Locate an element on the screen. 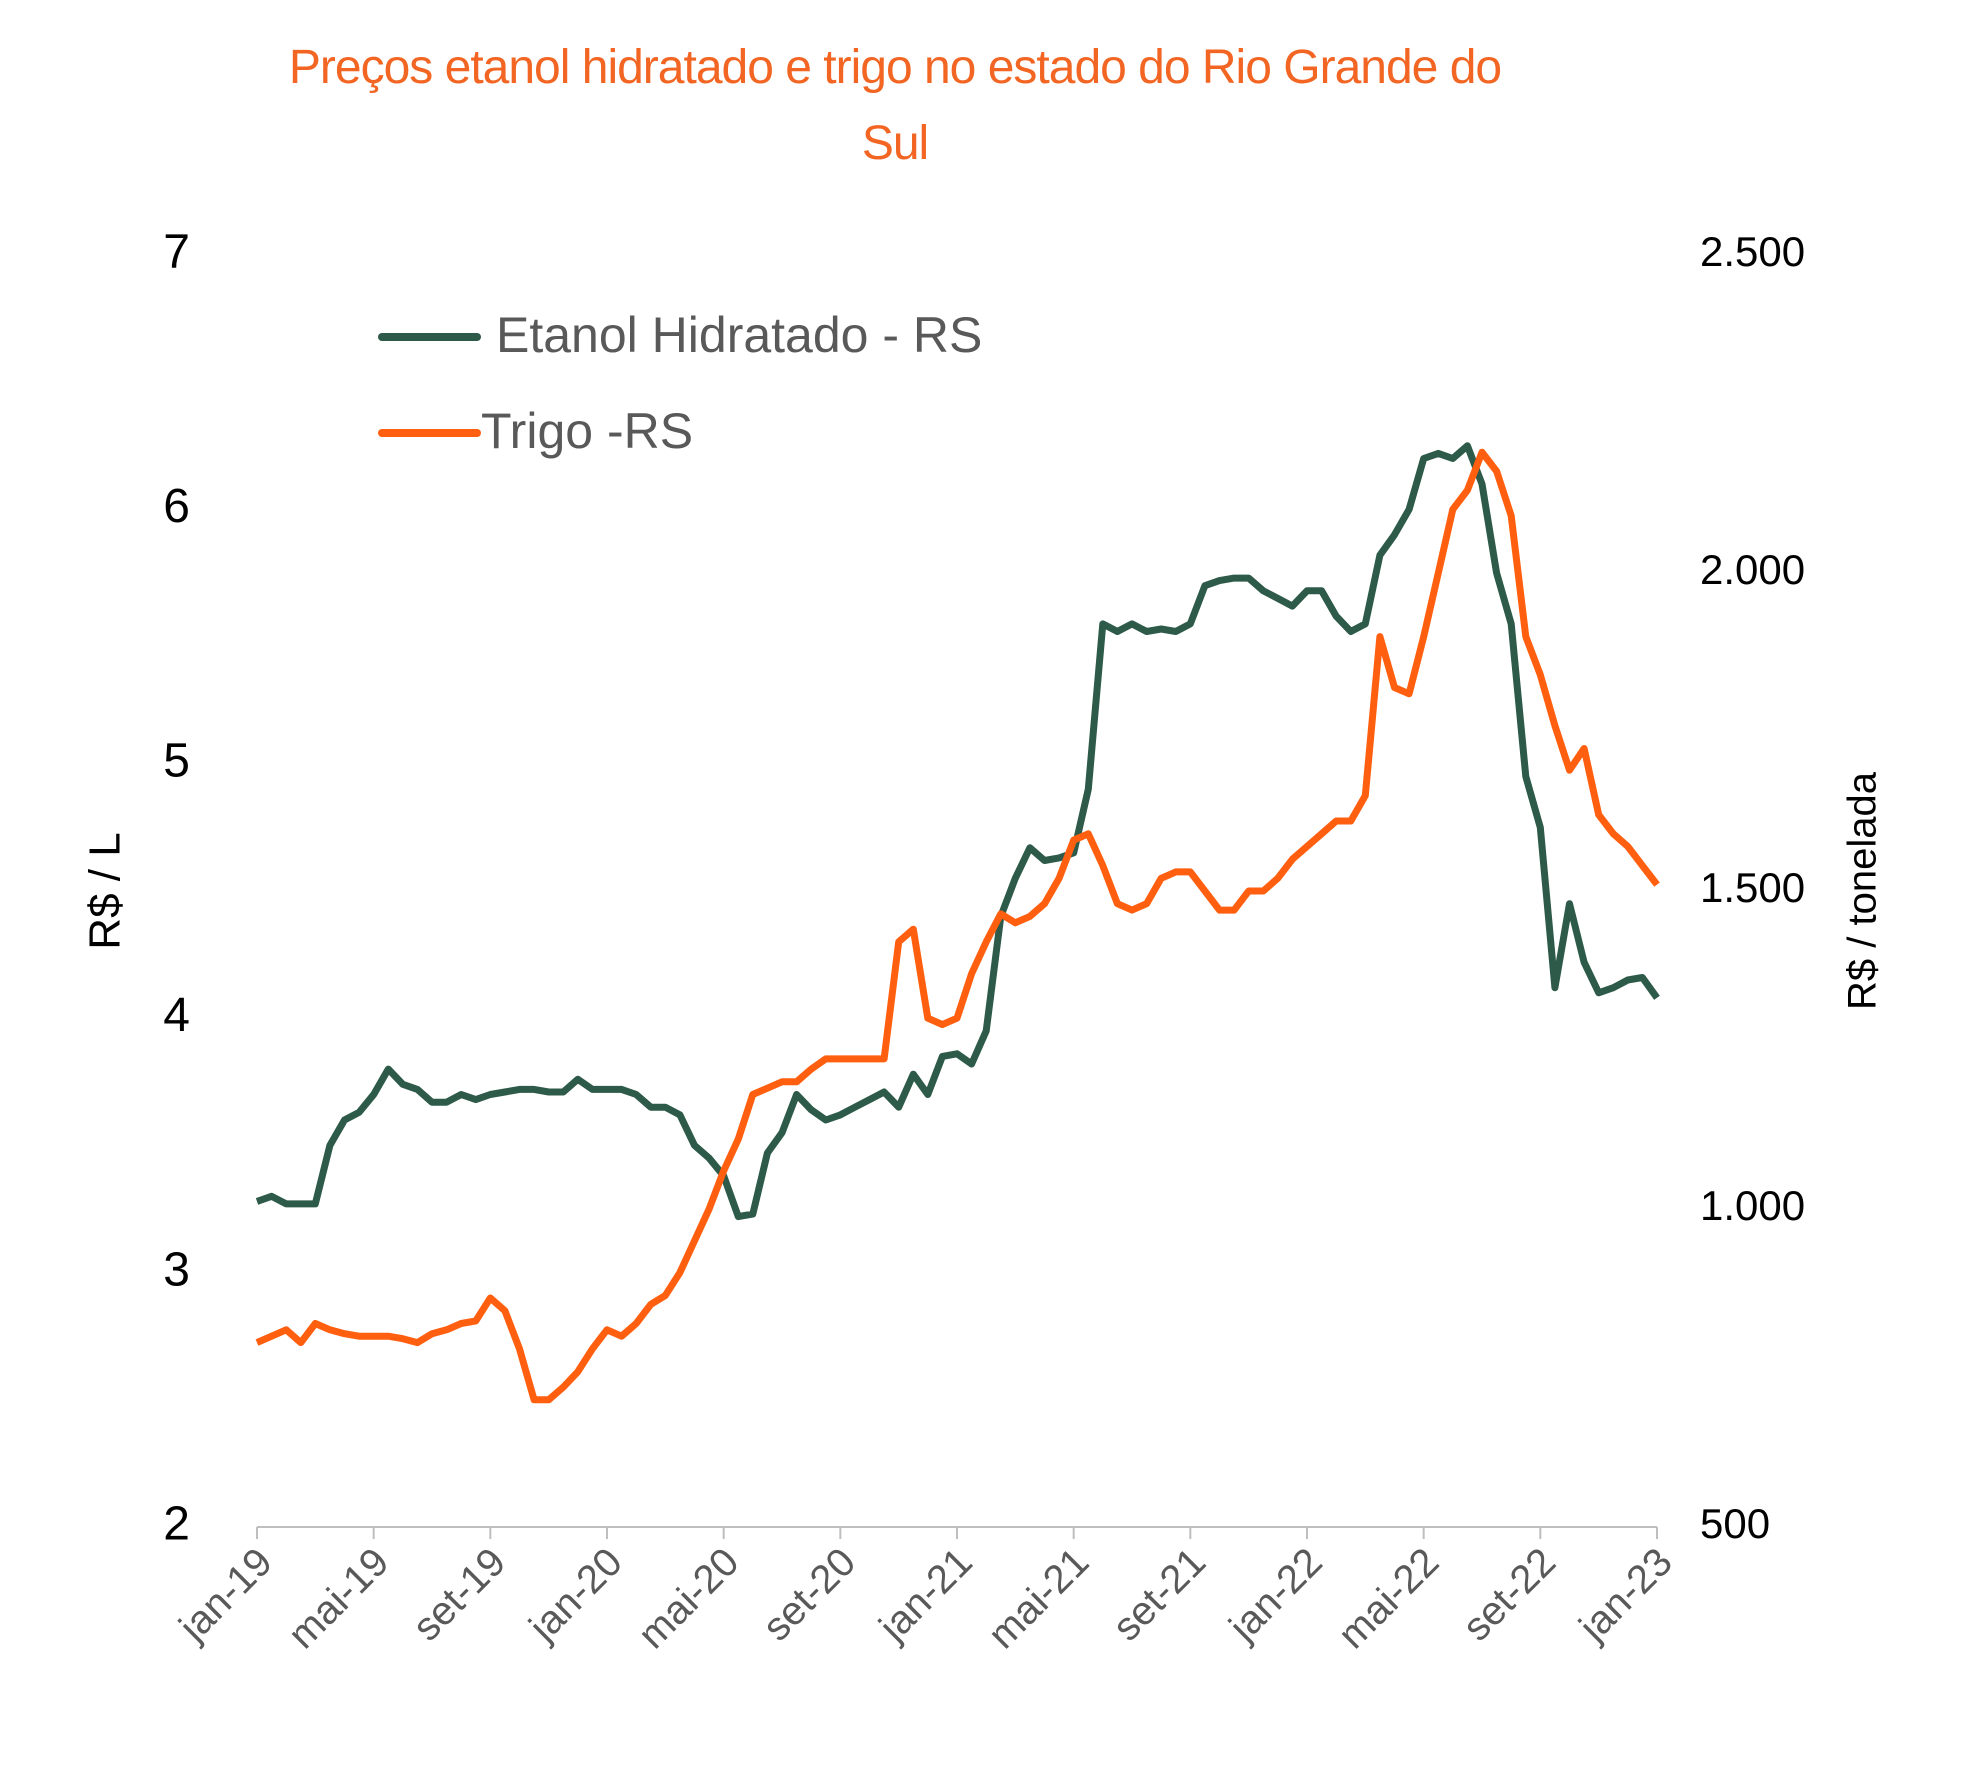  y-tick-label: 5 is located at coordinates (176, 760).